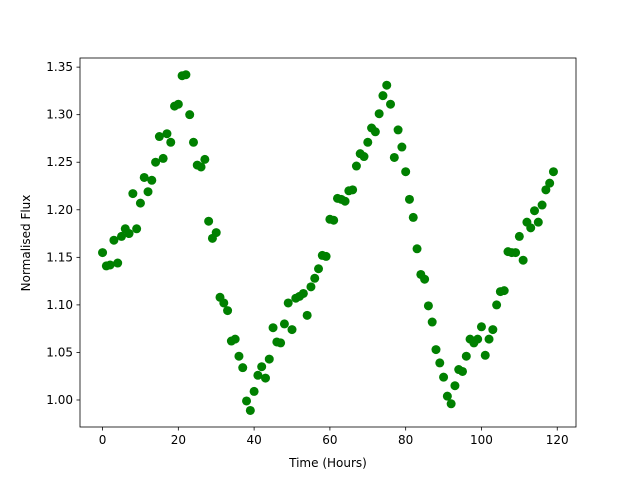  What do you see at coordinates (59, 352) in the screenshot?
I see `y-tick-label: 1.05` at bounding box center [59, 352].